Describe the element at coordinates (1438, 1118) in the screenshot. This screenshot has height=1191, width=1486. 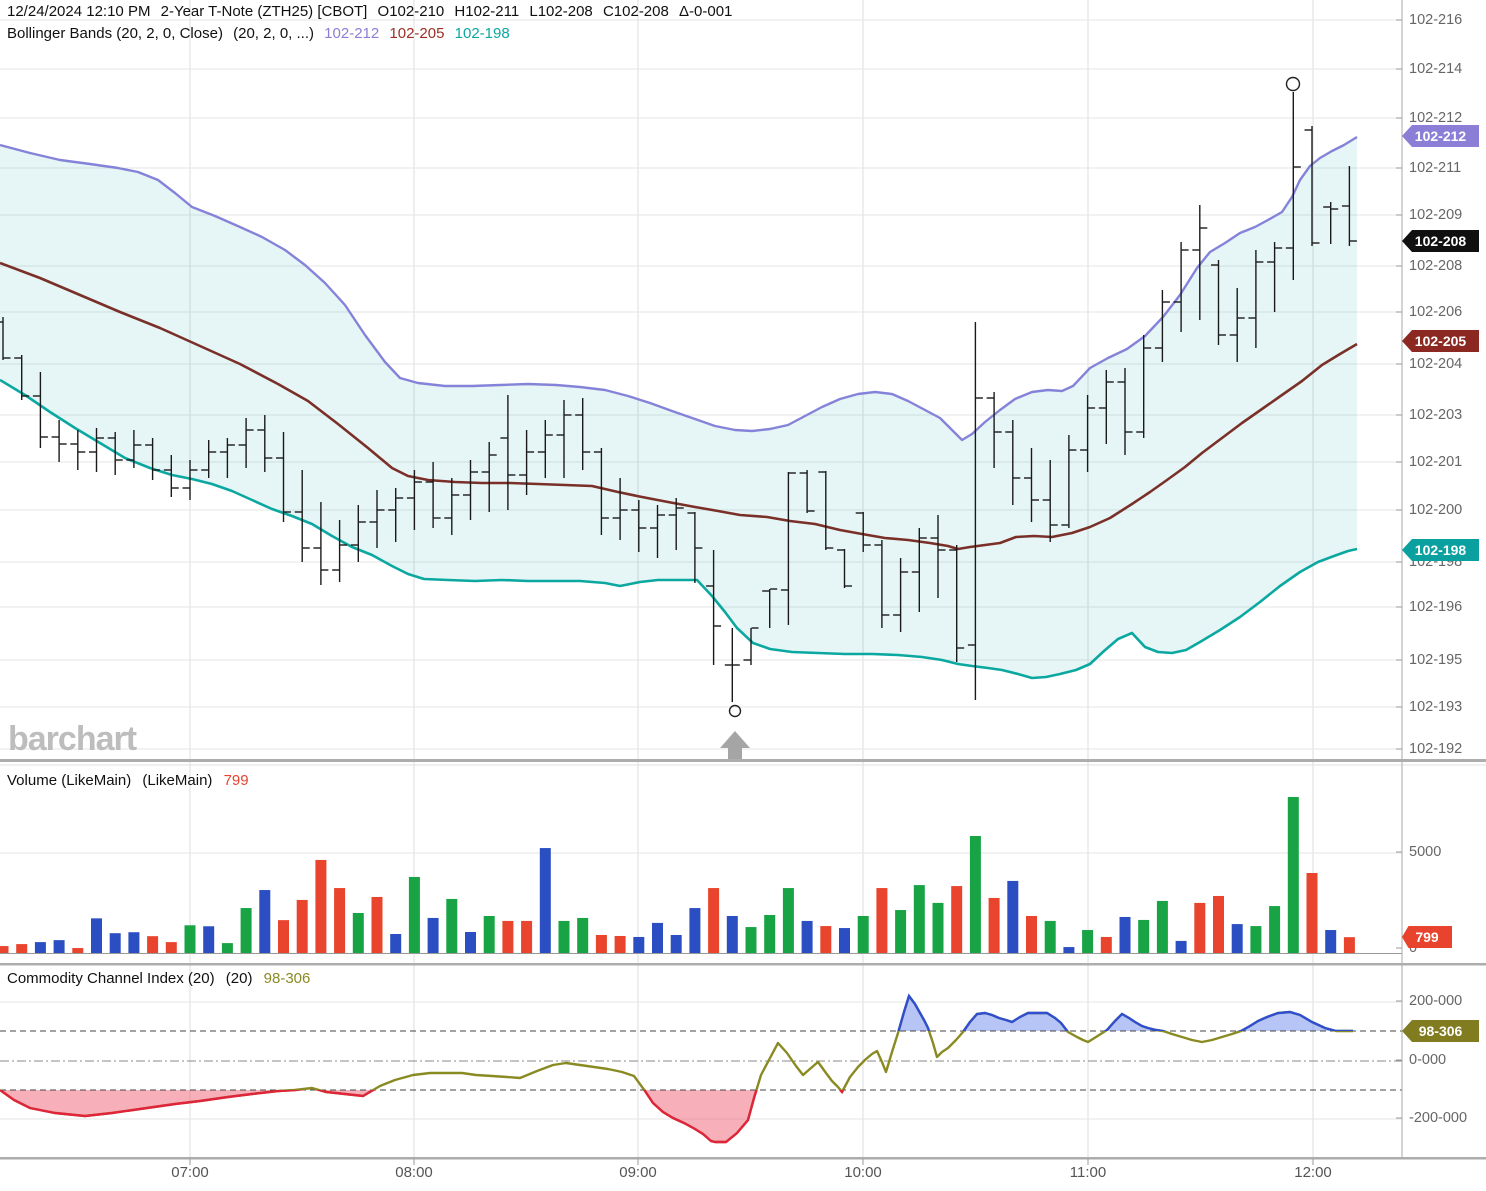
I see `cci-axis-label: -200-000` at that location.